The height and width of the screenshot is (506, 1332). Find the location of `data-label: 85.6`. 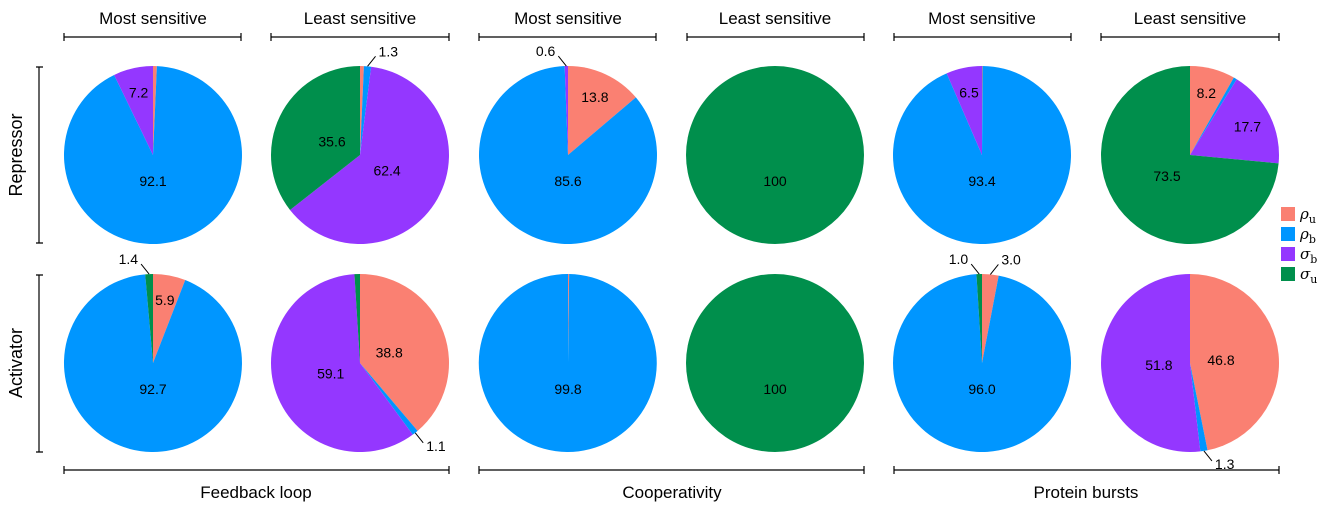

data-label: 85.6 is located at coordinates (567, 181).